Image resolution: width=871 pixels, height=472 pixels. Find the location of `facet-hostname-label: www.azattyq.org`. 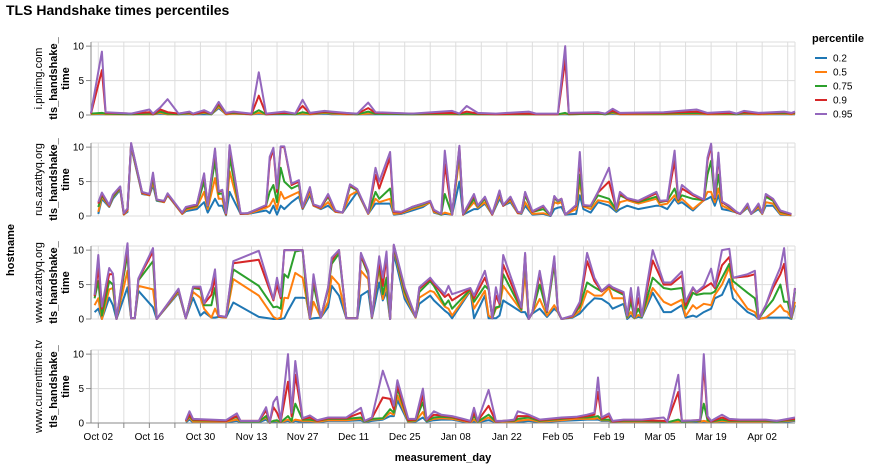

facet-hostname-label: www.azattyq.org is located at coordinates (39, 283).